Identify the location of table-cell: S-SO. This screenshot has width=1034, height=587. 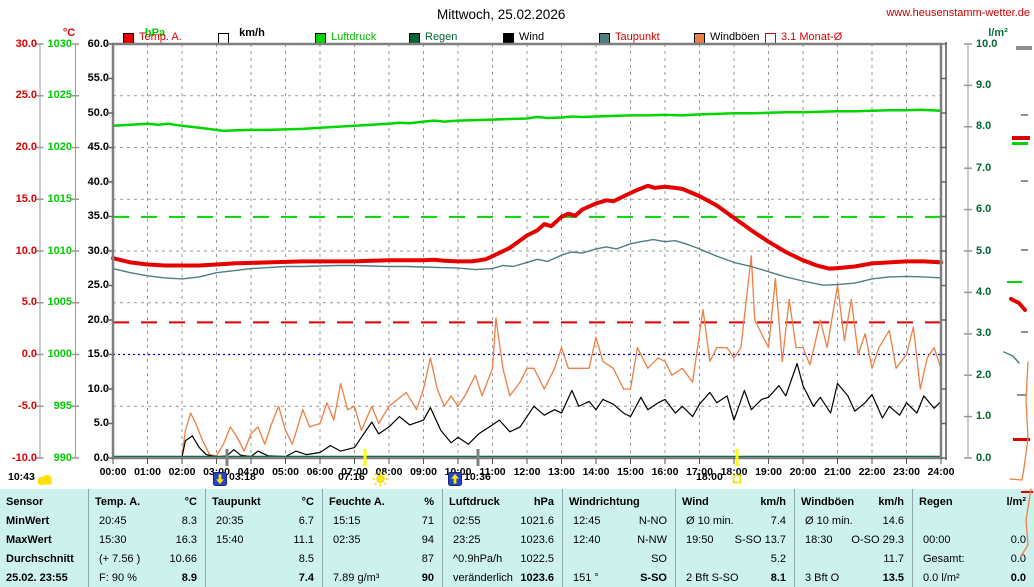
(653, 577).